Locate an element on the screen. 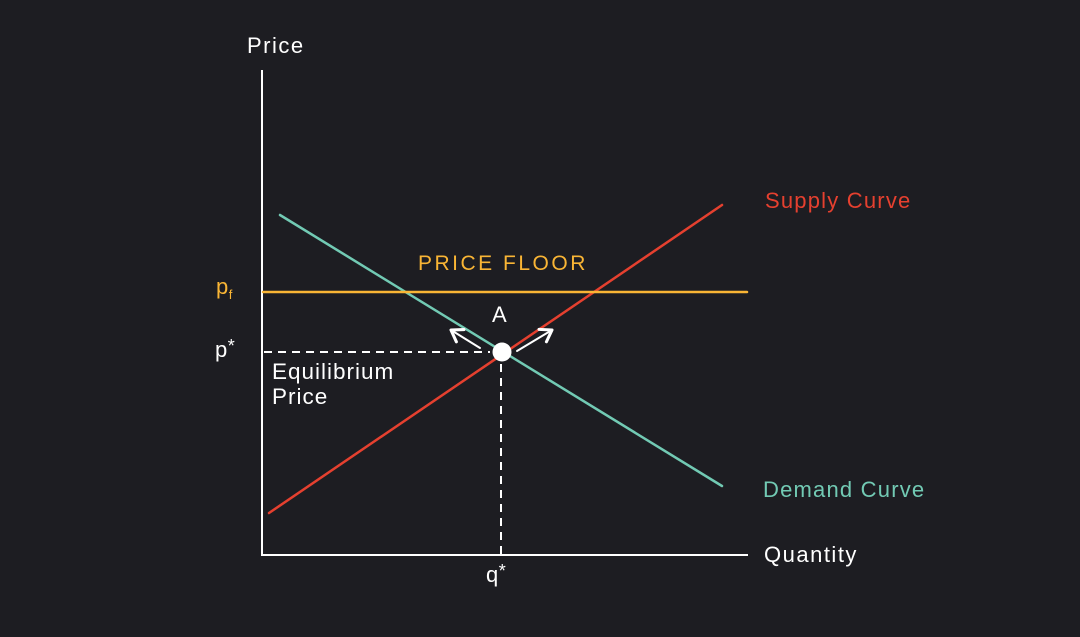  arrow-up-left-icon is located at coordinates (465, 338).